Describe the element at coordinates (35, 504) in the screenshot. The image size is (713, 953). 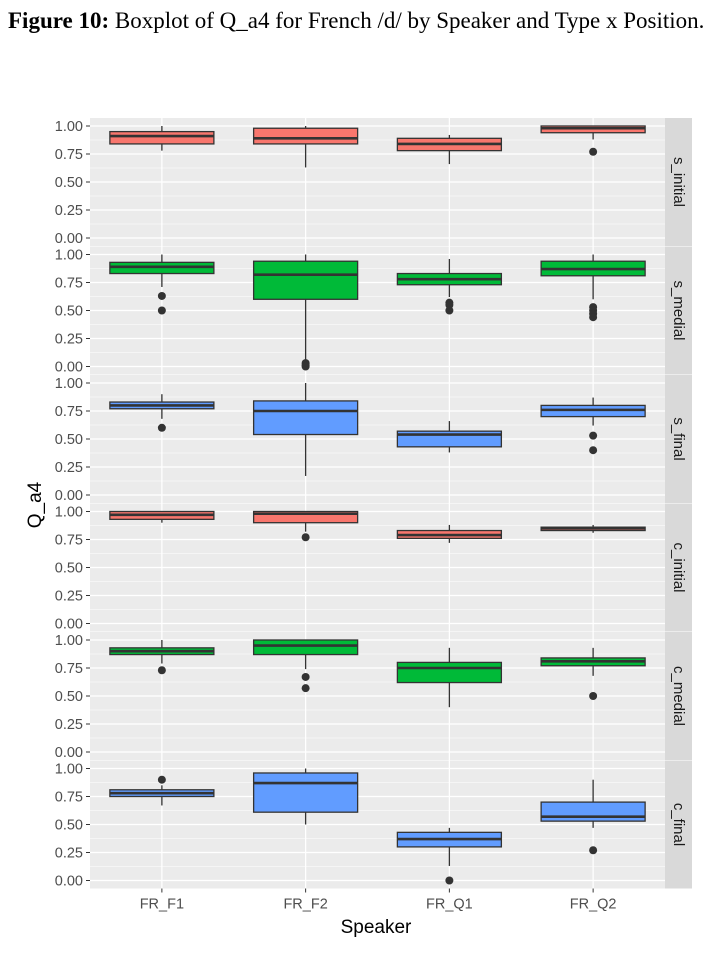
I see `y-axis-title: Q_a4` at that location.